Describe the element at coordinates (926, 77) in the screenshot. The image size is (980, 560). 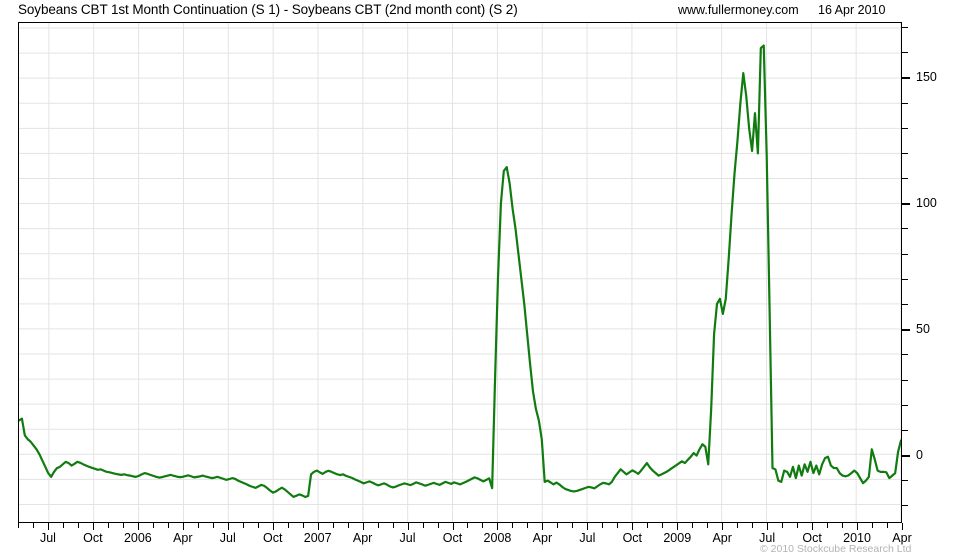
I see `y-tick-label: 150` at that location.